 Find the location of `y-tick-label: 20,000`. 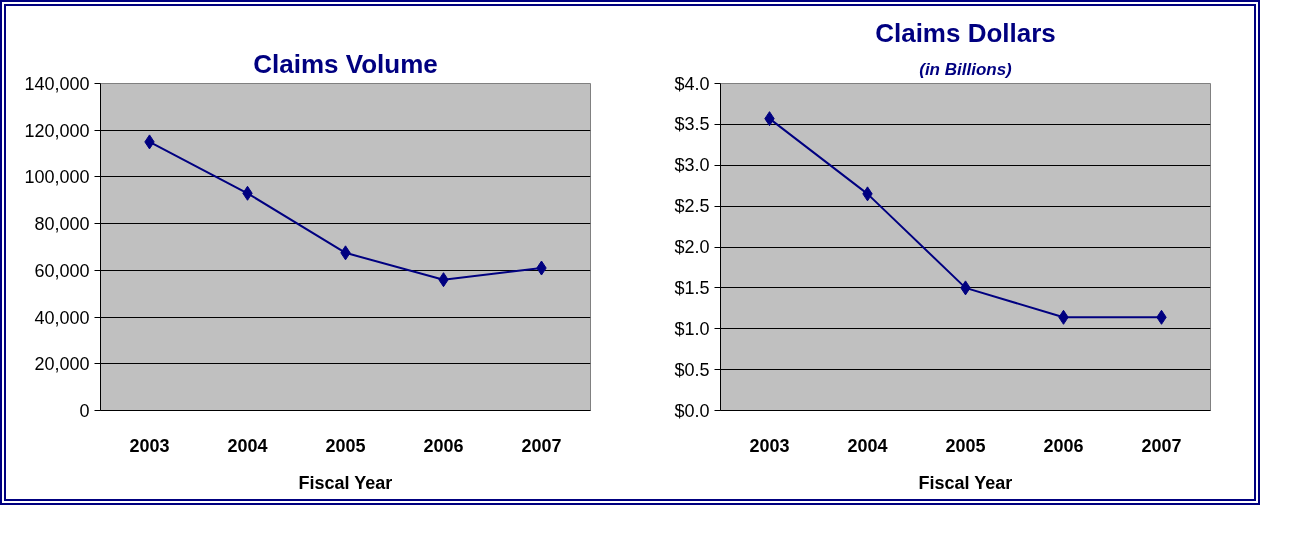

y-tick-label: 20,000 is located at coordinates (62, 364).